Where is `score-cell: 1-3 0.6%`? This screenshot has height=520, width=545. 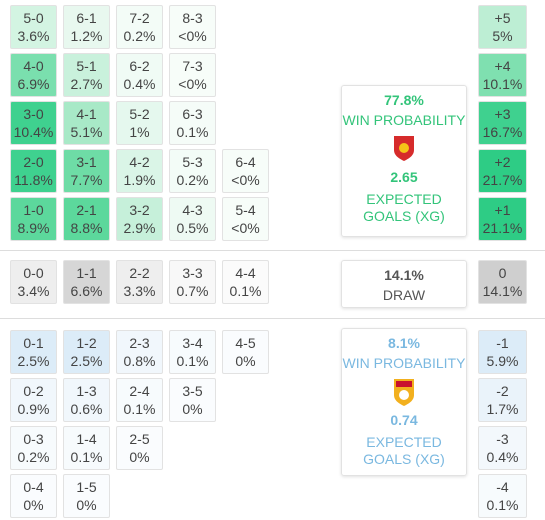 score-cell: 1-3 0.6% is located at coordinates (86, 400).